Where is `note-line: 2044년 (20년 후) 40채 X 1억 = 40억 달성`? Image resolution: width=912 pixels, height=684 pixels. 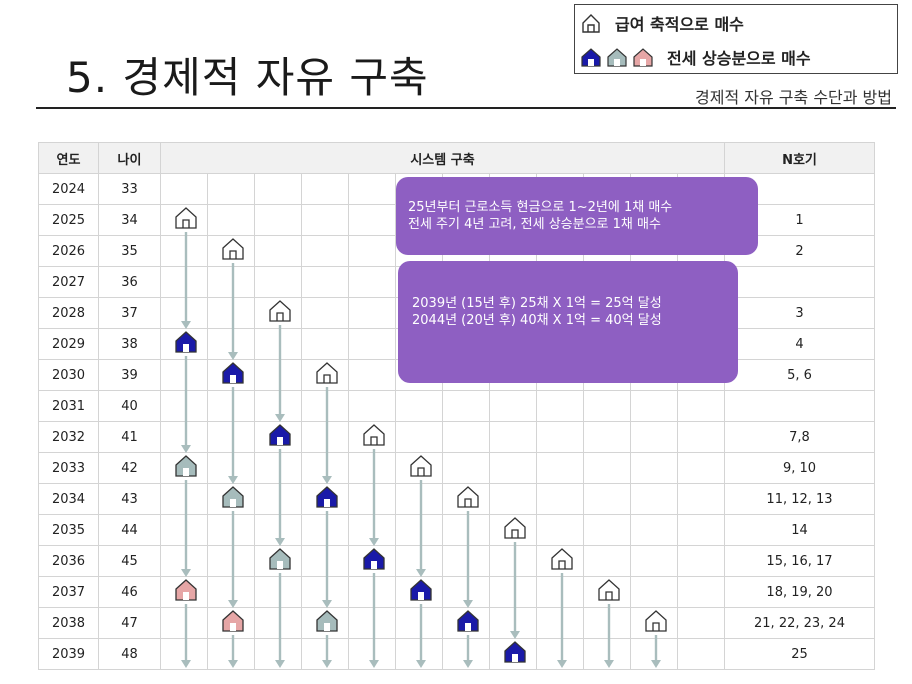 note-line: 2044년 (20년 후) 40채 X 1억 = 40억 달성 is located at coordinates (537, 320).